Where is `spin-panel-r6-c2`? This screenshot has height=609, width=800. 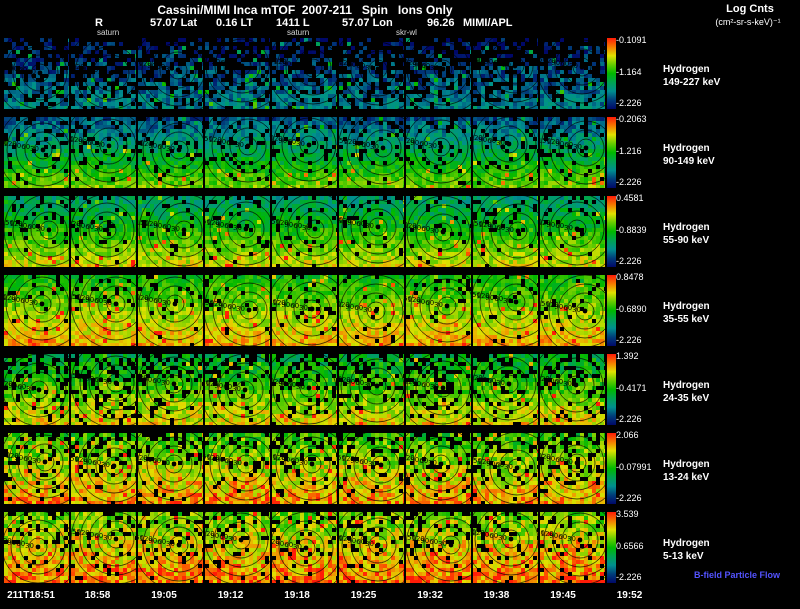
spin-panel-r6-c2 is located at coordinates (103, 468).